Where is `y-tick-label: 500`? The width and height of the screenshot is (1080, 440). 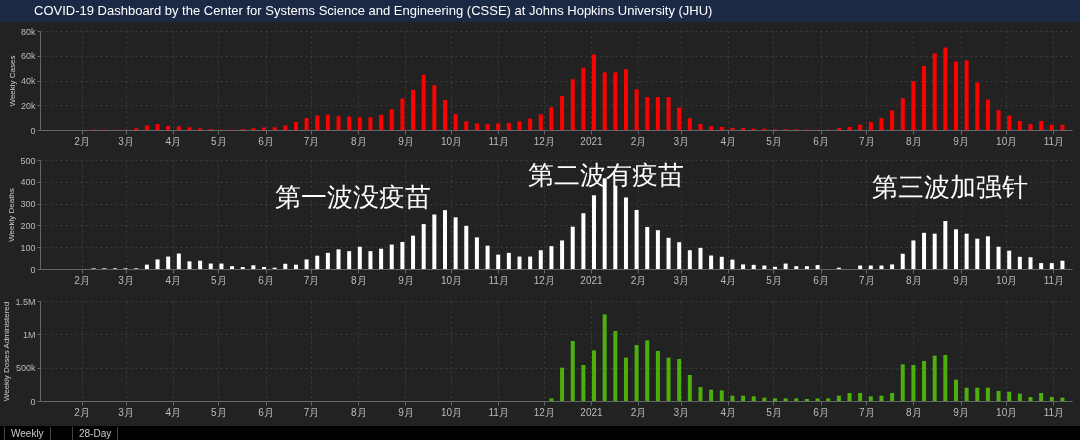 y-tick-label: 500 is located at coordinates (28, 160).